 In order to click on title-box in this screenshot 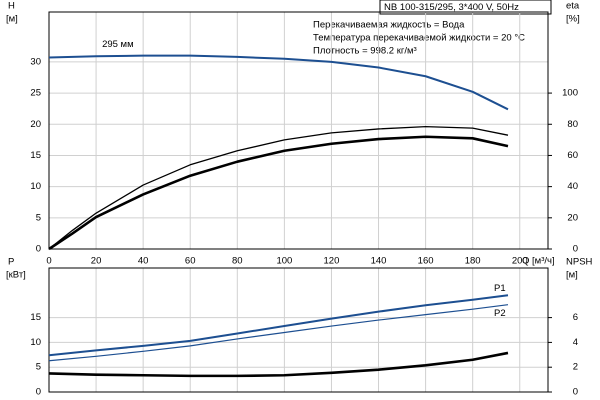, I will do `click(465, 7)`.